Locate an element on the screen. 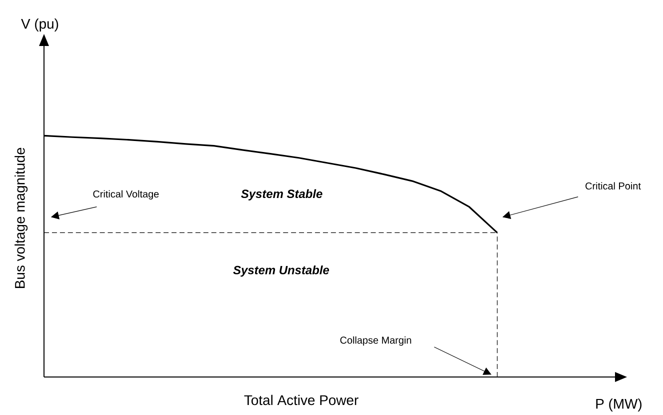  annotation: System Stable is located at coordinates (281, 194).